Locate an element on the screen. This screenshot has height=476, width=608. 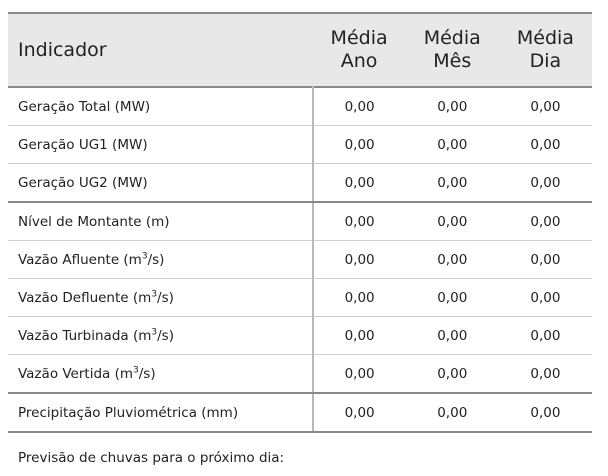
indicator-name-cell: Geração UG1 (MW) is located at coordinates (161, 144).